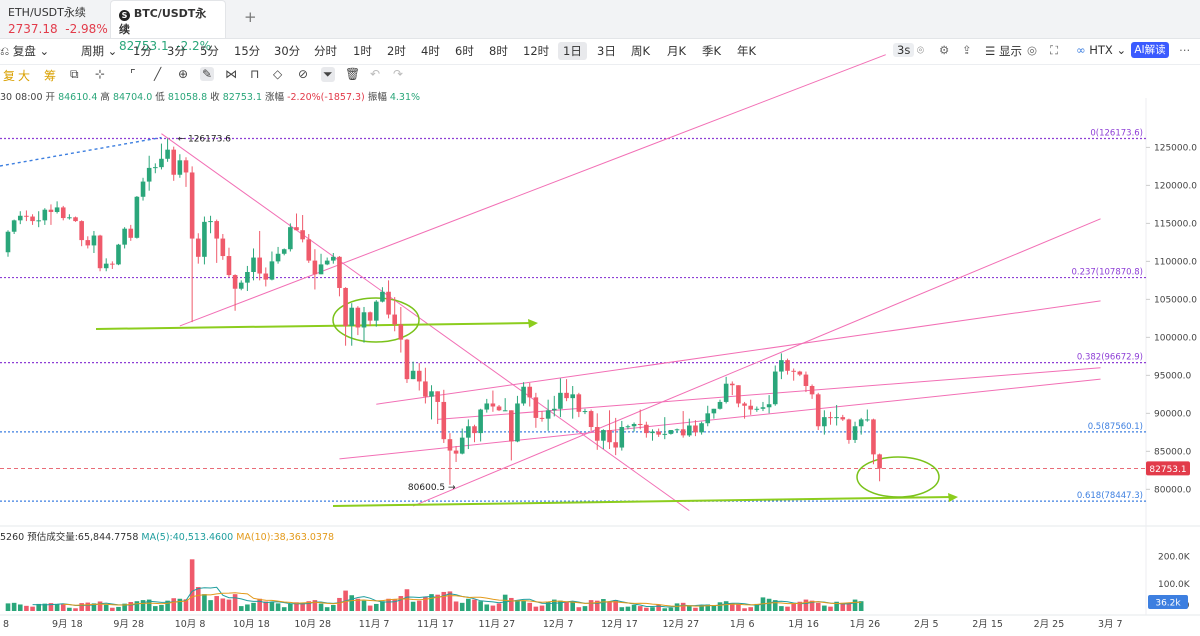  Describe the element at coordinates (100, 74) in the screenshot. I see `compare-icon: ⊹` at that location.